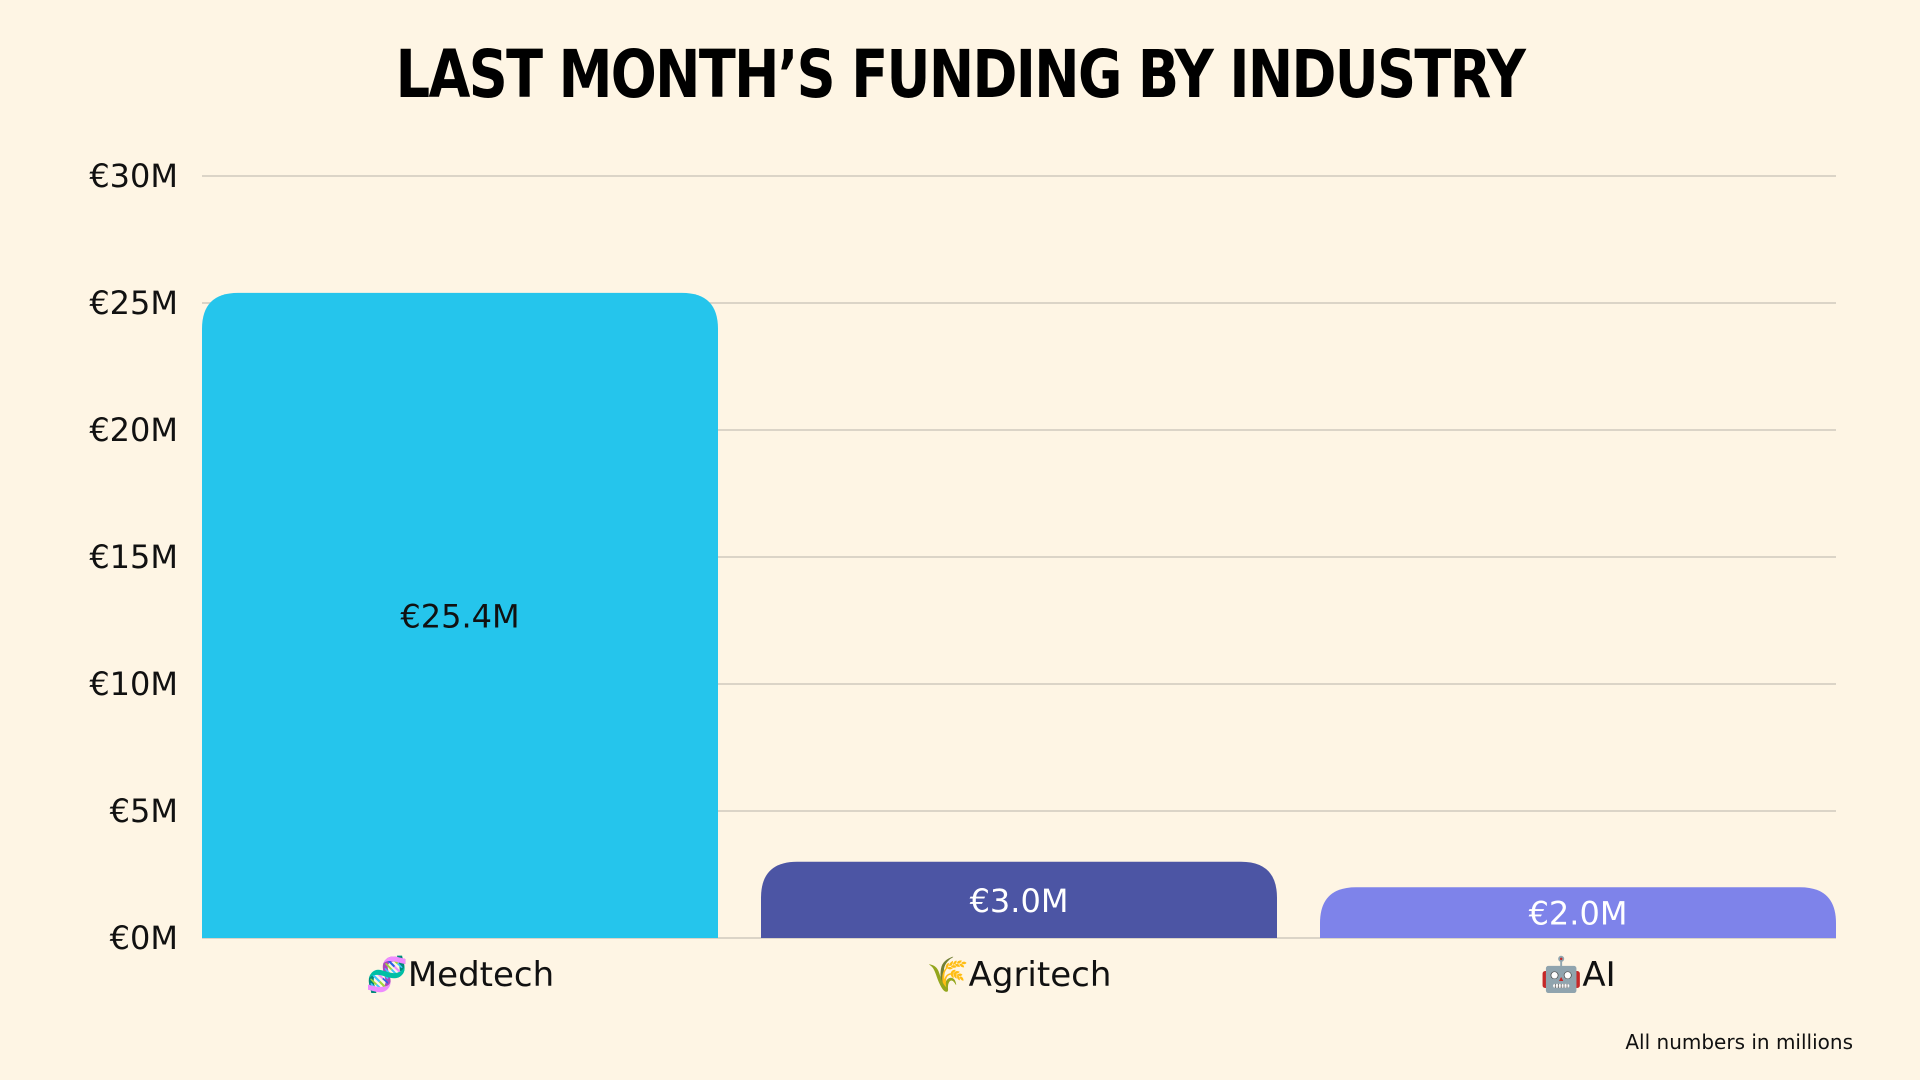 This screenshot has height=1080, width=1920. What do you see at coordinates (1598, 975) in the screenshot?
I see `category-name: AI` at bounding box center [1598, 975].